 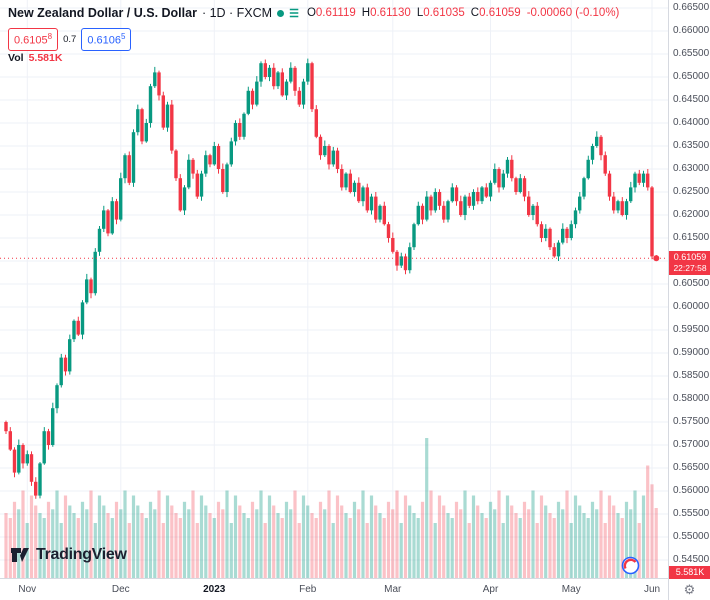 I want to click on last-price-value: 0.61059, so click(x=690, y=256).